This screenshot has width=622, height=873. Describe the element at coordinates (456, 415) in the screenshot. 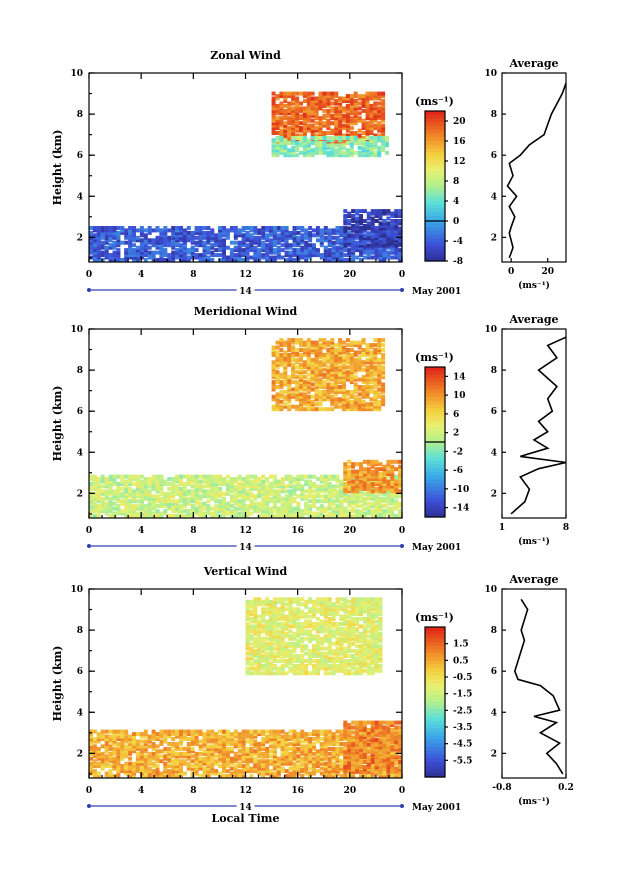

I see `colorbar-tick-label: 6` at that location.